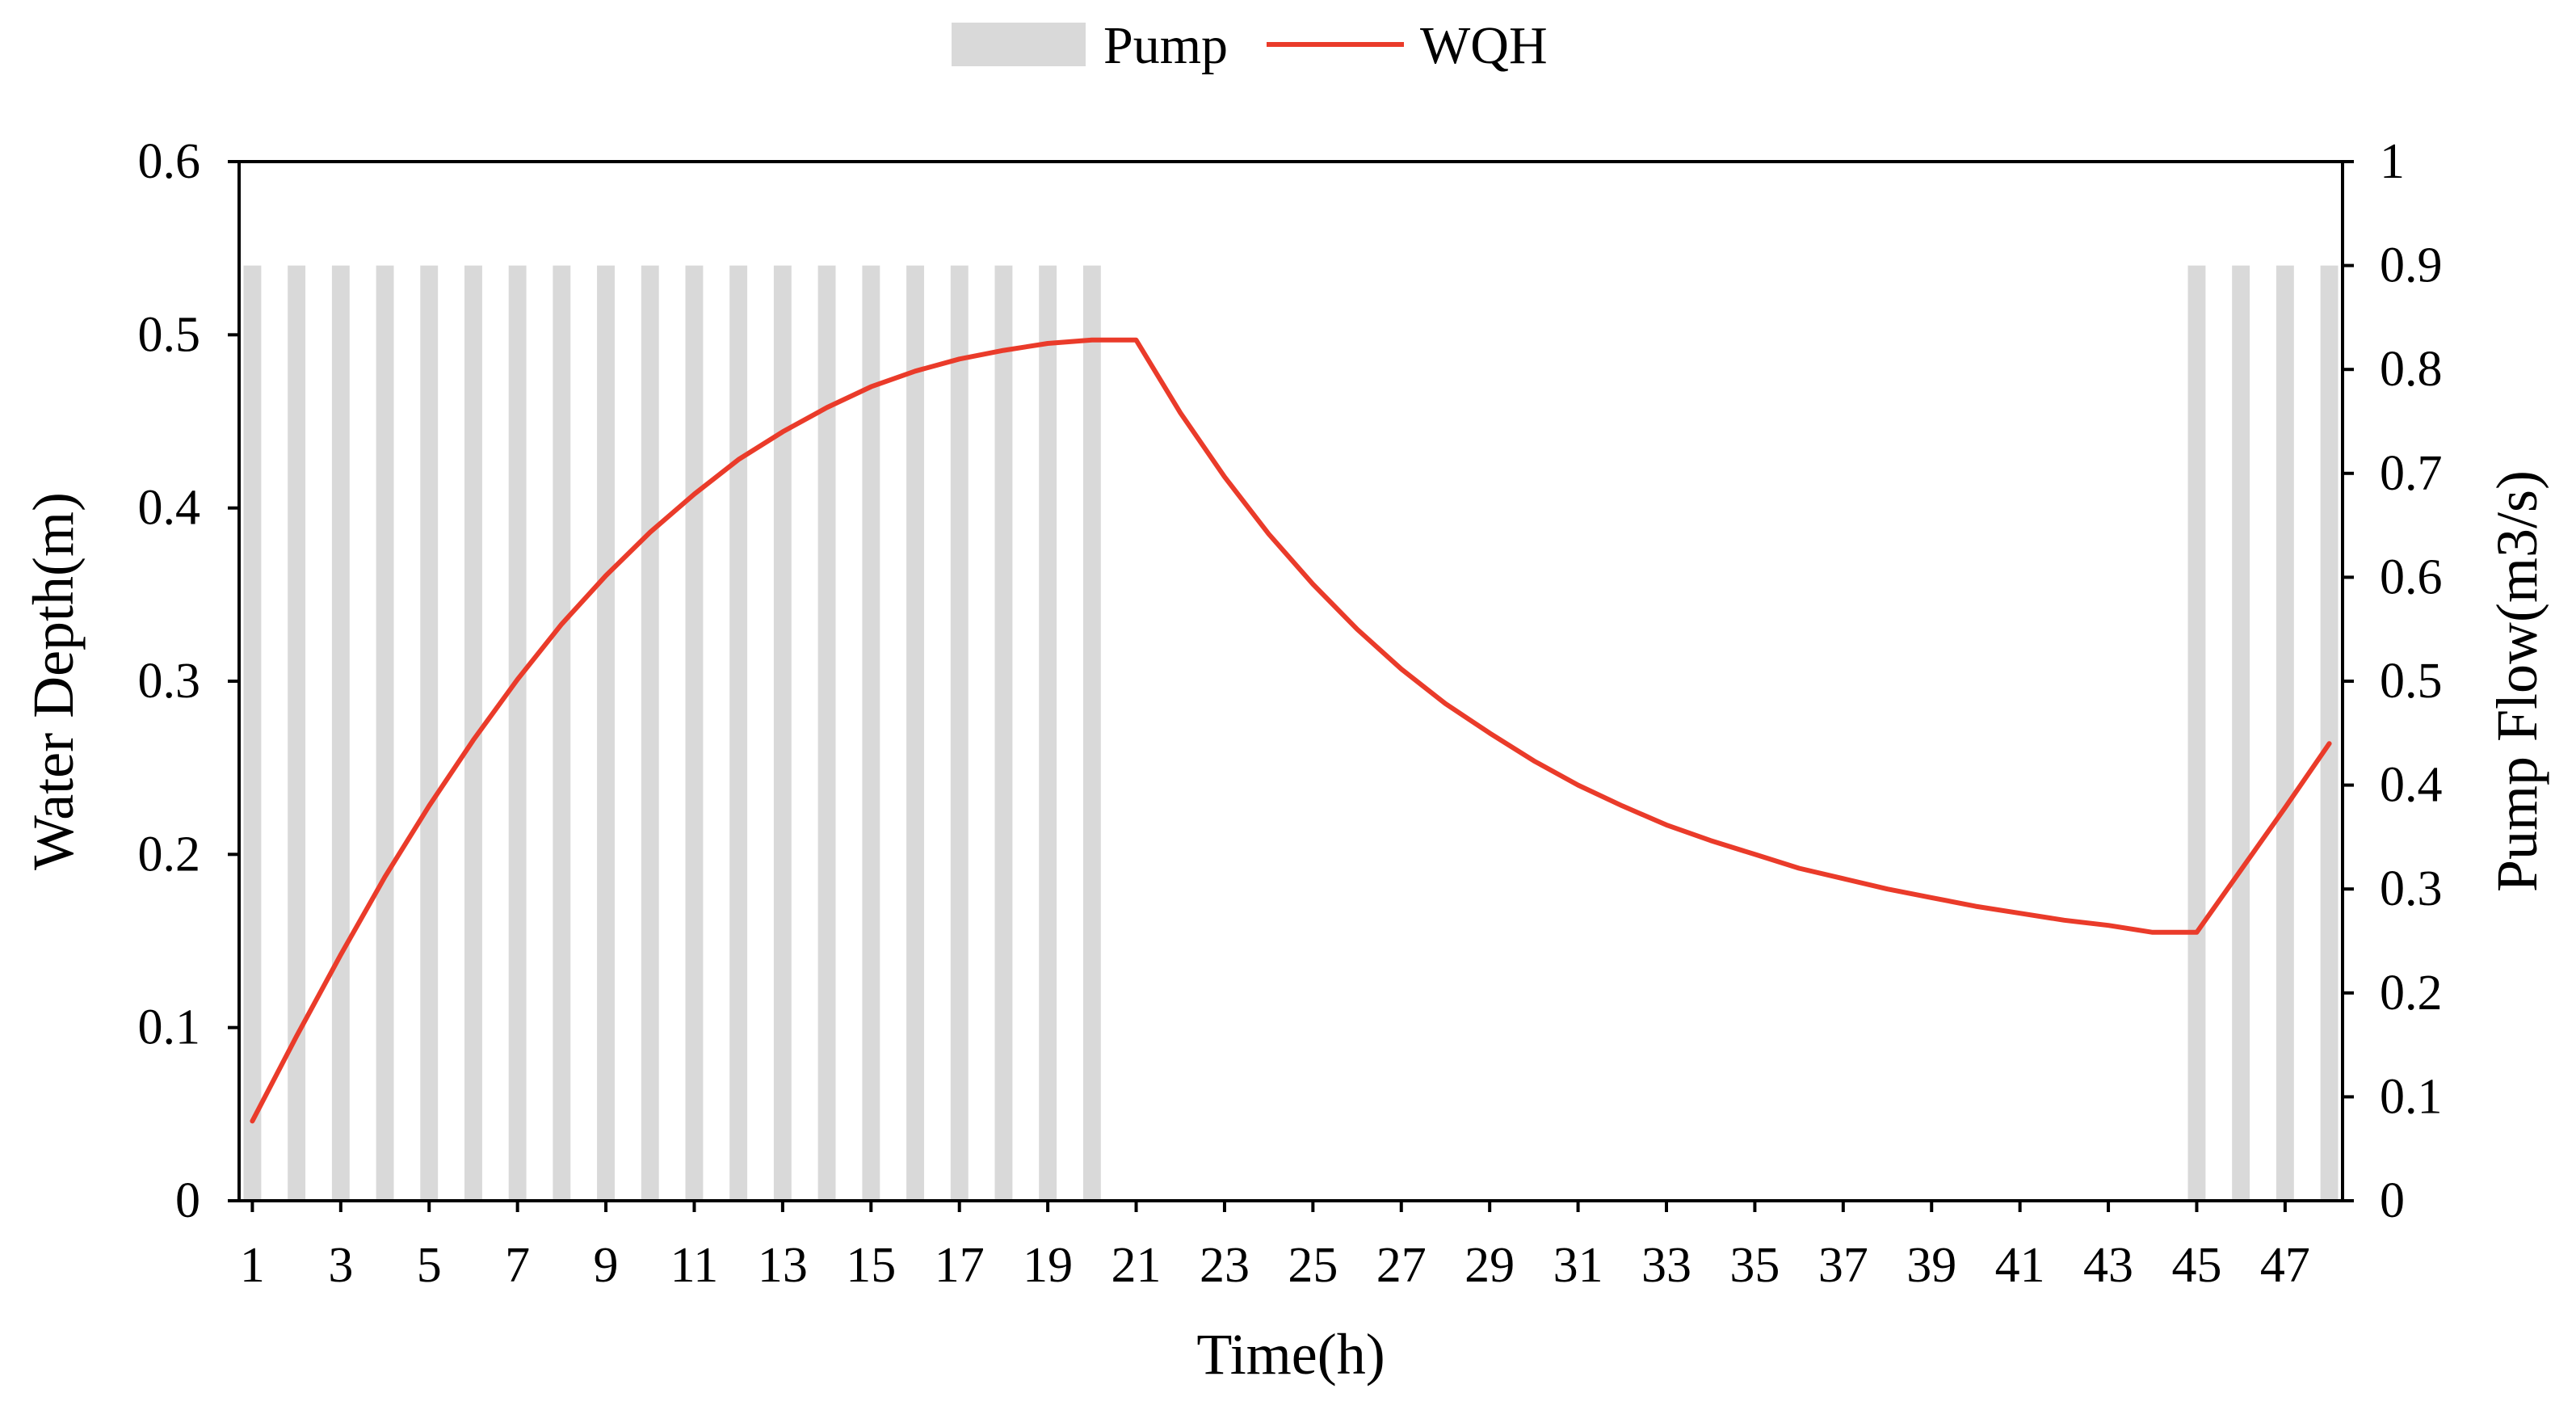 Image resolution: width=2576 pixels, height=1406 pixels. I want to click on y-right-tick-label: 1, so click(2393, 161).